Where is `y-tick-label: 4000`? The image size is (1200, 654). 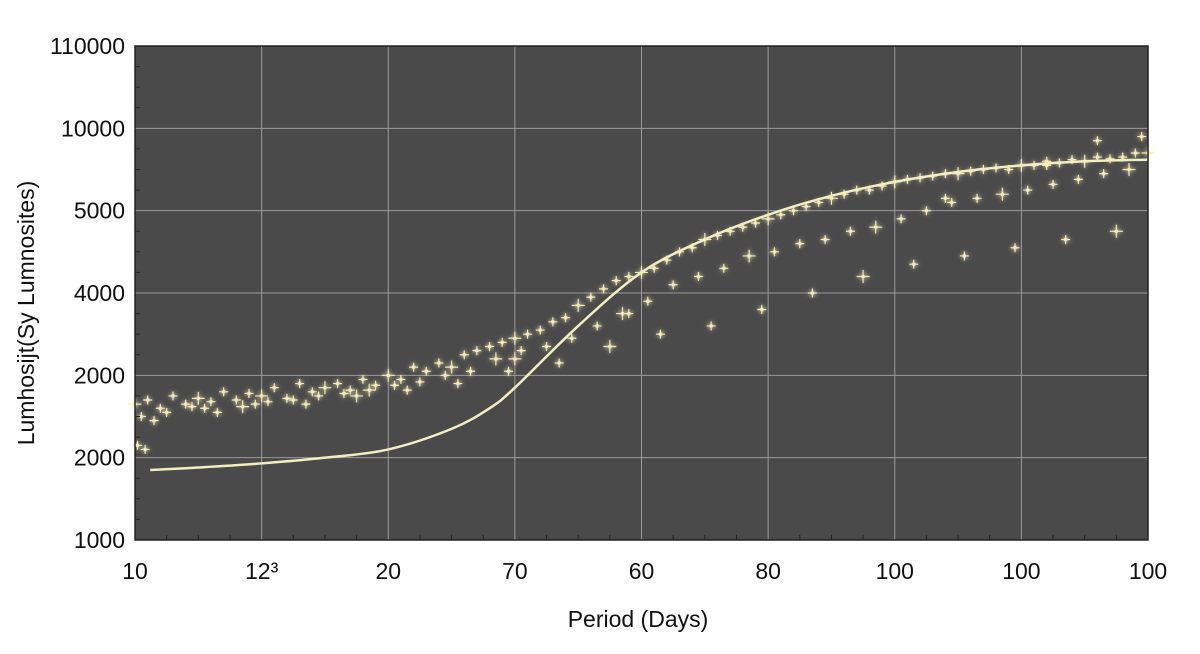 y-tick-label: 4000 is located at coordinates (99, 293).